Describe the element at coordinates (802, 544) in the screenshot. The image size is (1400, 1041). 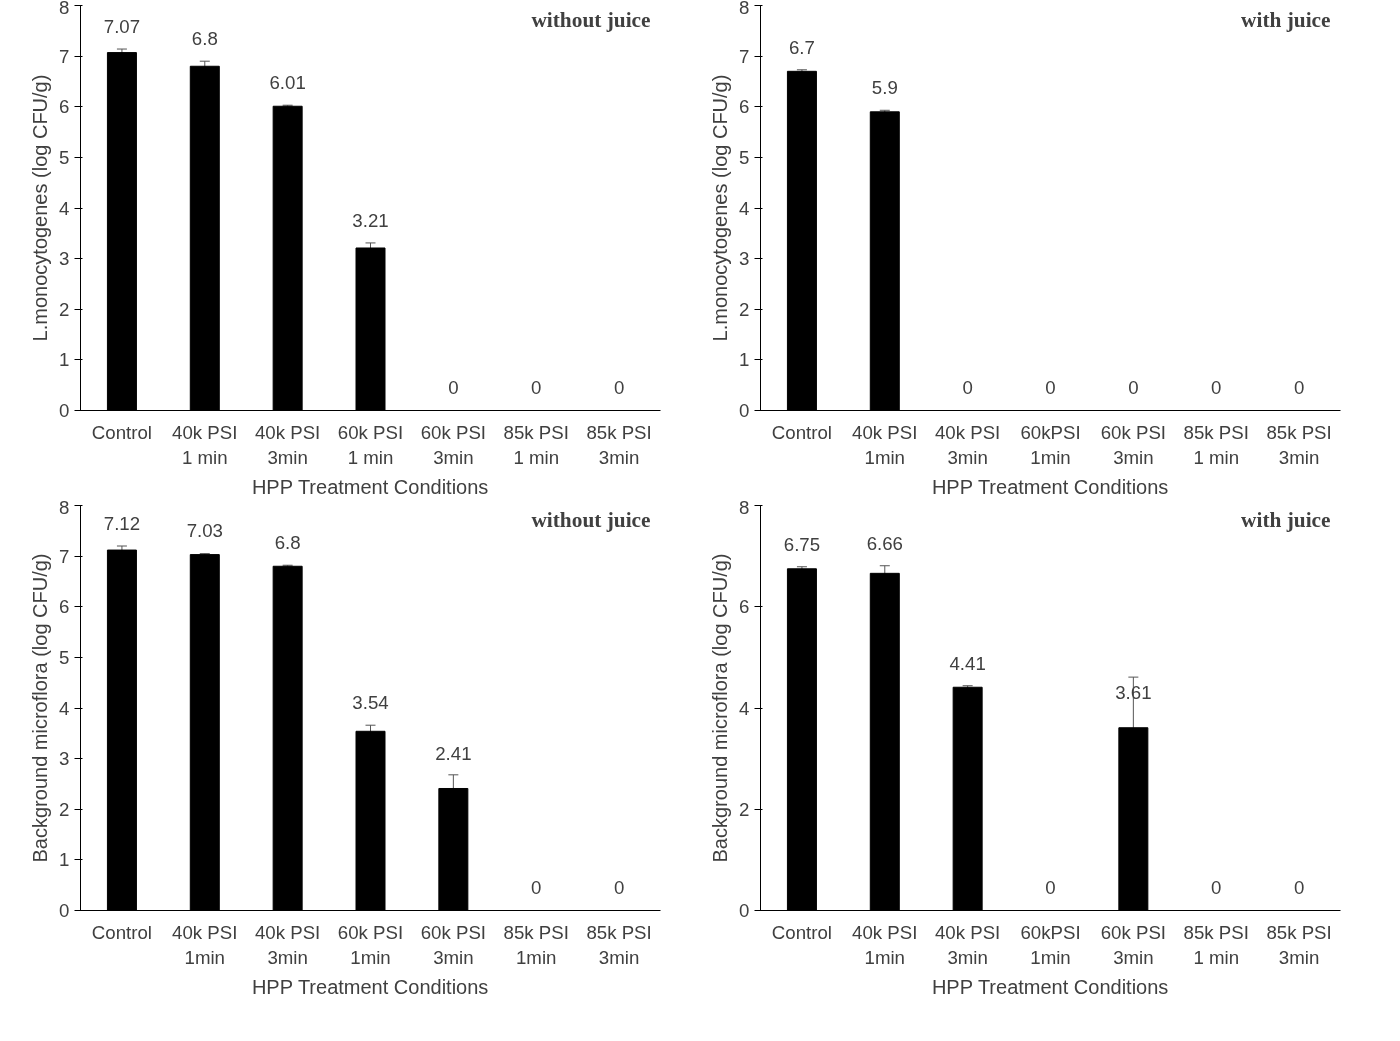
I see `data-label: 6.75` at that location.